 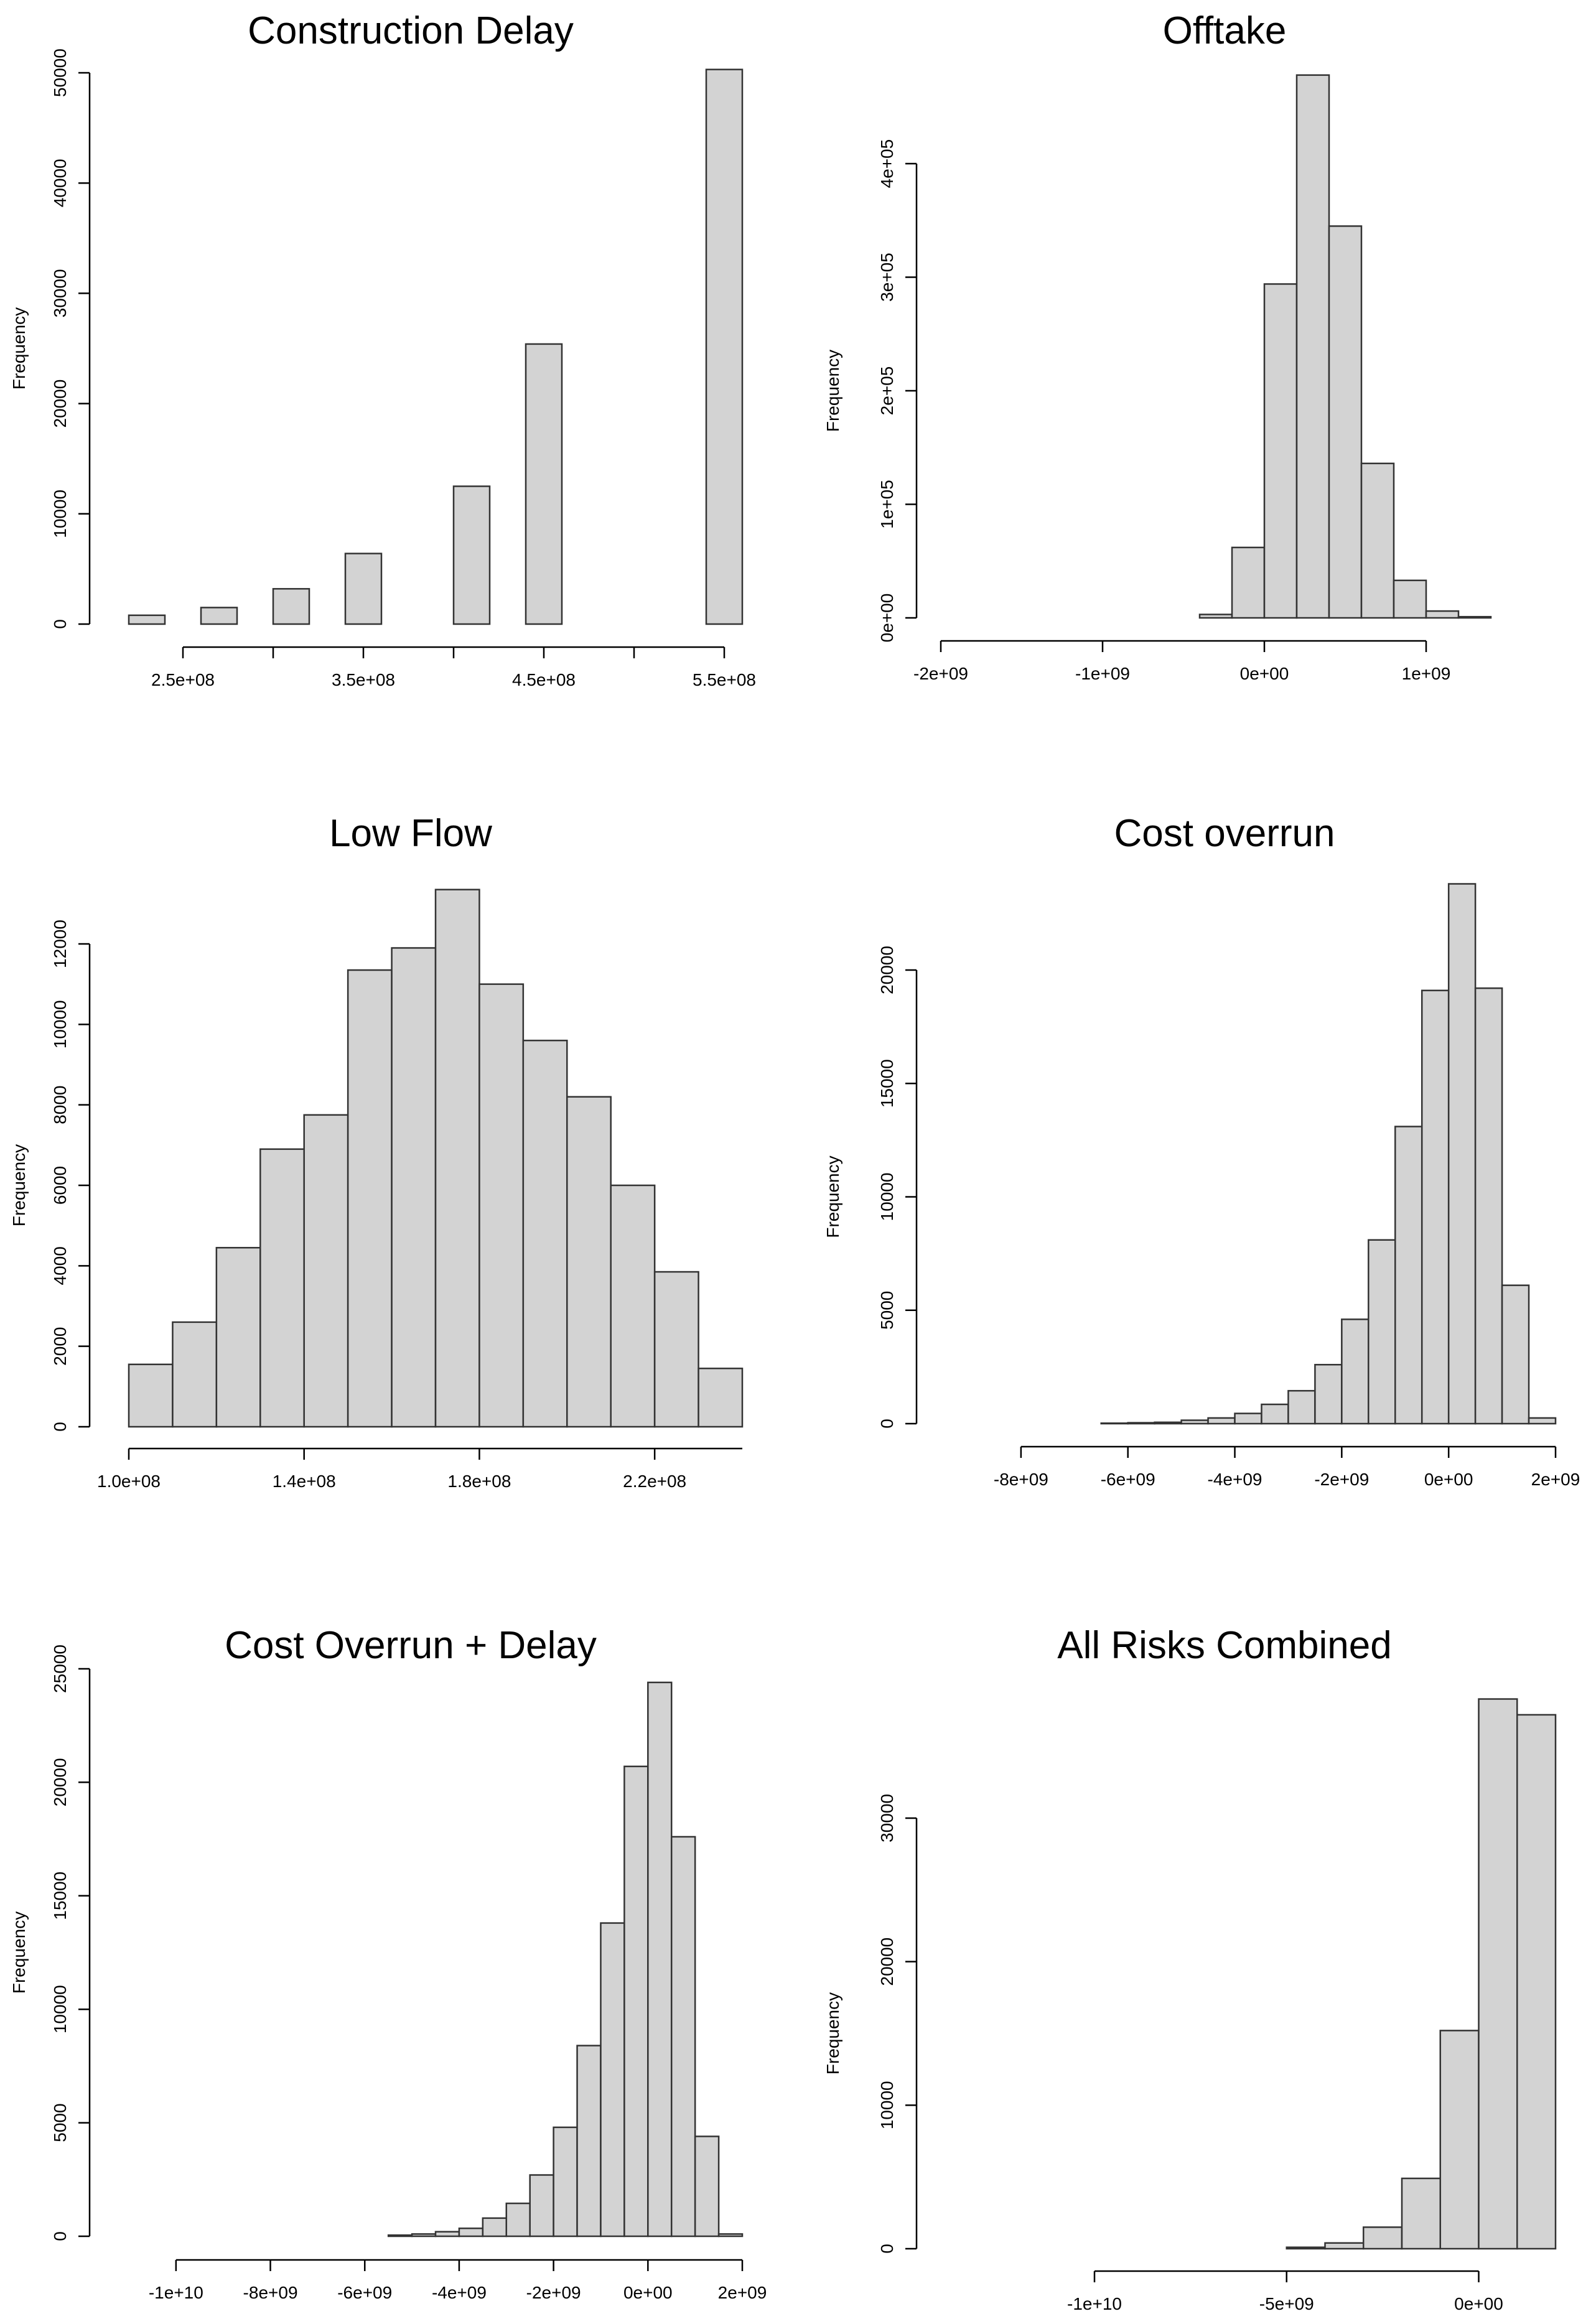 I want to click on chart-title: Construction Delay, so click(x=411, y=31).